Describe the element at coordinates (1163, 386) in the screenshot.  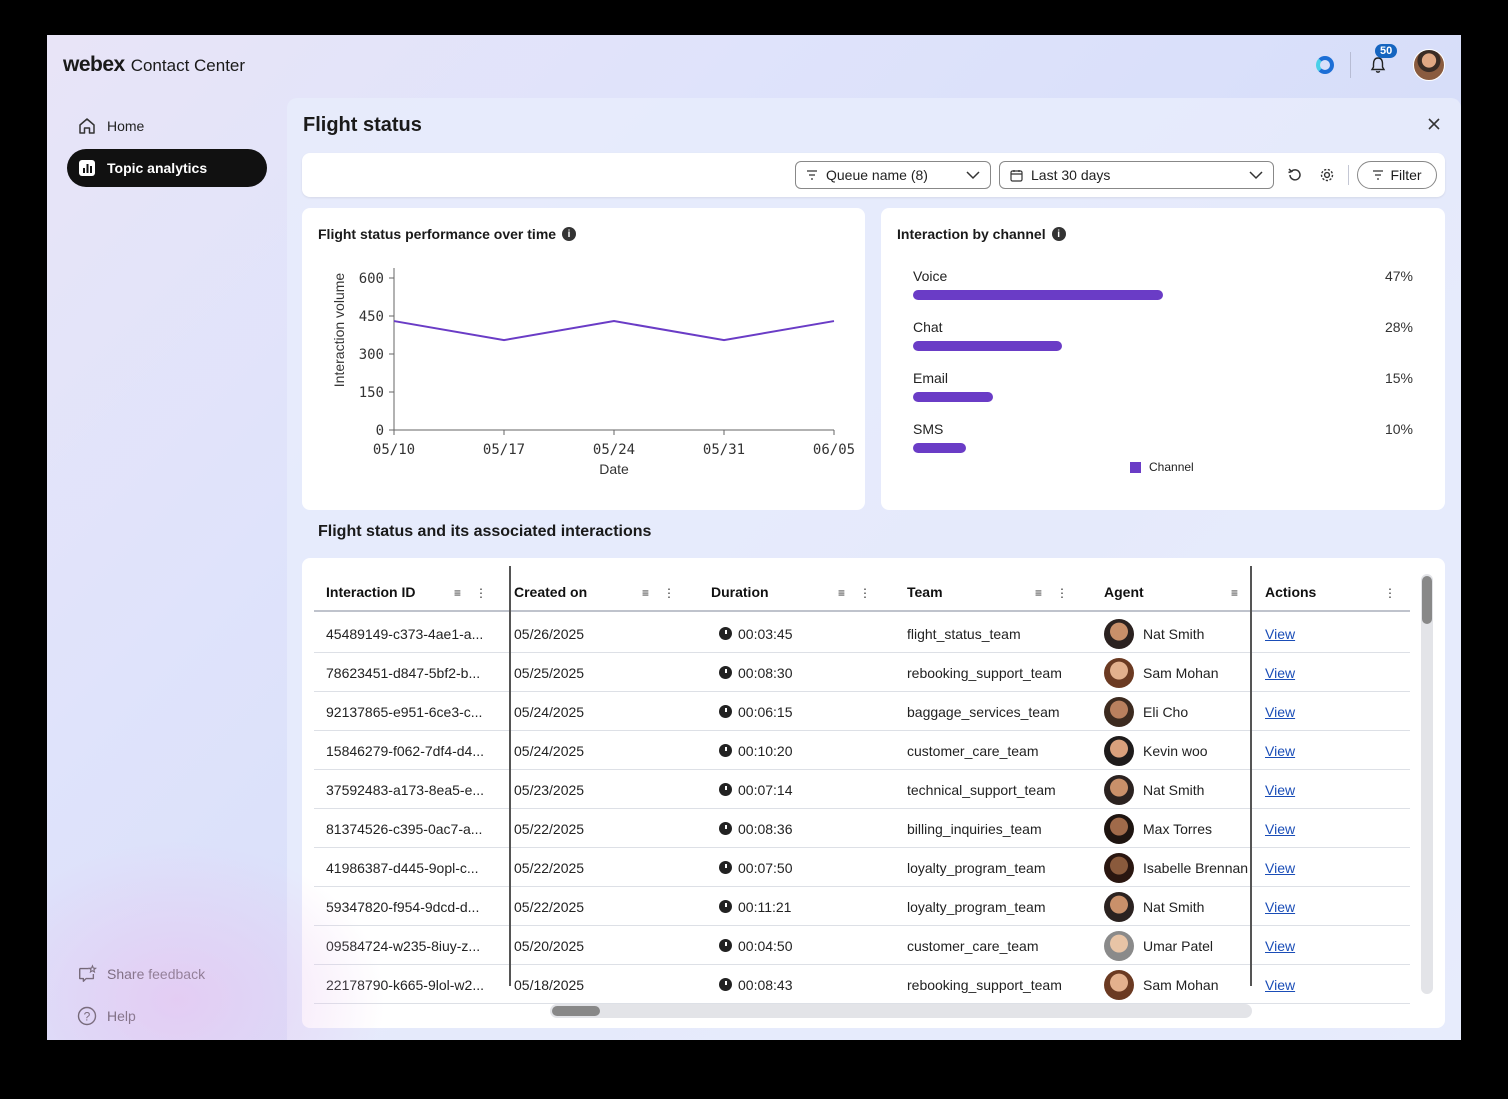
I see `channel-row: Email 15%` at that location.